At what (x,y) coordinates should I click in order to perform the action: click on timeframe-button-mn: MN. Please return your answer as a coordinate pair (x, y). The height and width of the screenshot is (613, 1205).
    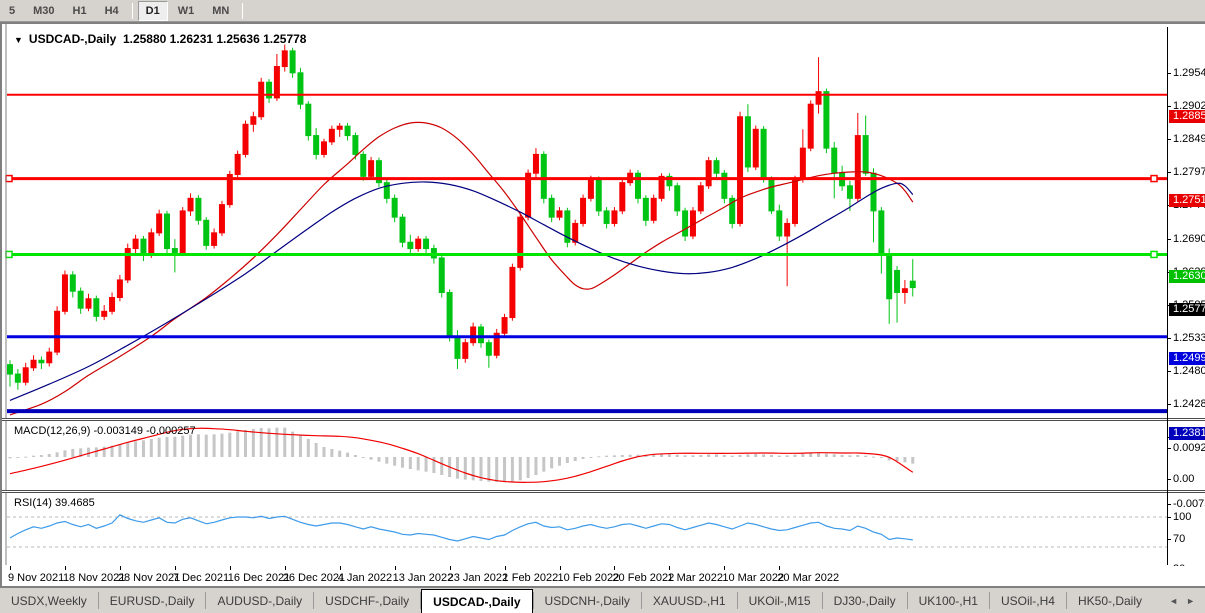
    Looking at the image, I should click on (221, 10).